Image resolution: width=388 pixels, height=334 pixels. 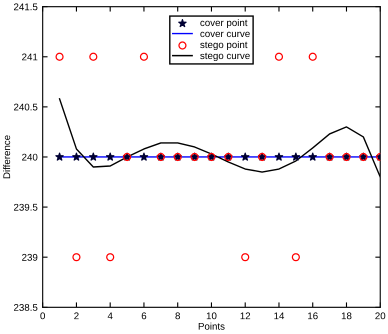 What do you see at coordinates (26, 107) in the screenshot?
I see `y-tick-label: 240.5` at bounding box center [26, 107].